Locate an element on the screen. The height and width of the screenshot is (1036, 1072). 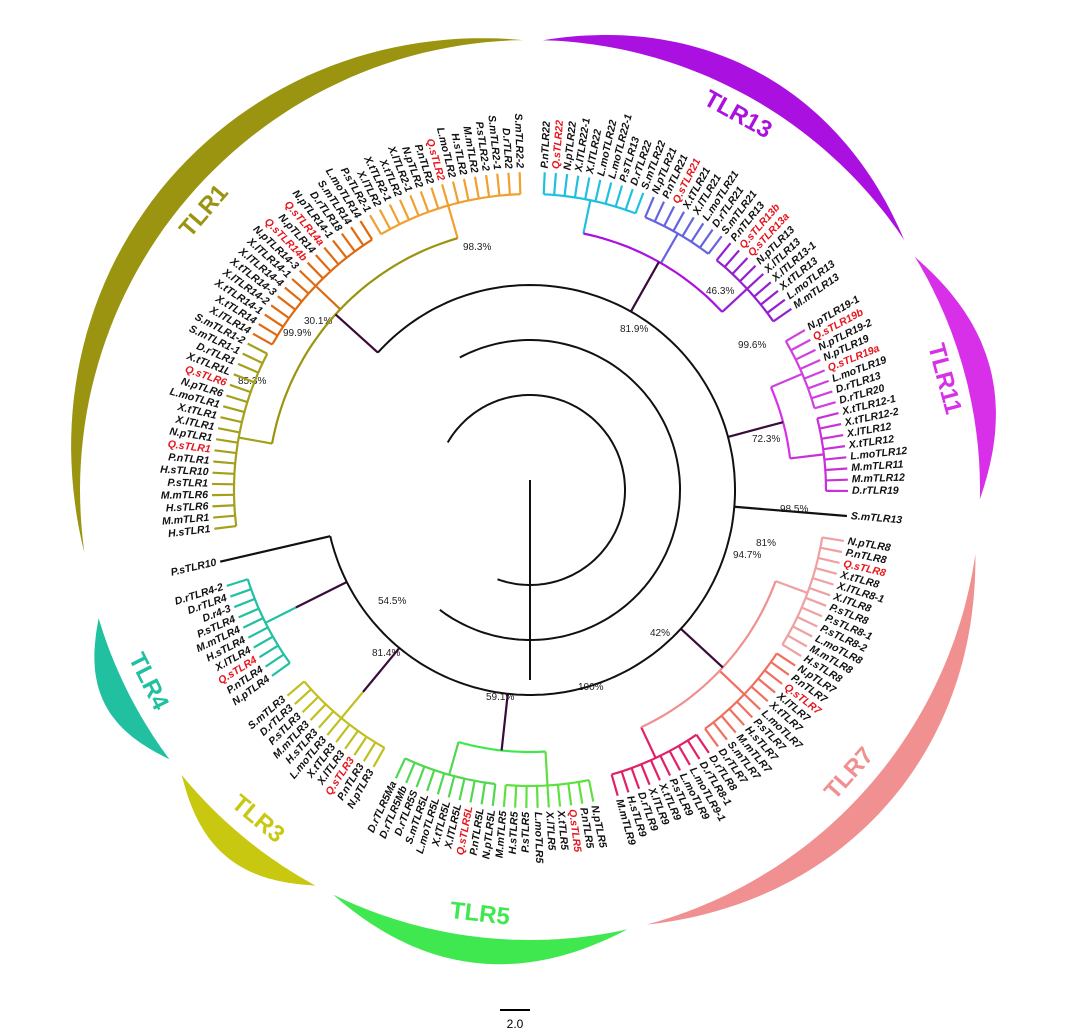
group-stem is located at coordinates (328, 298).